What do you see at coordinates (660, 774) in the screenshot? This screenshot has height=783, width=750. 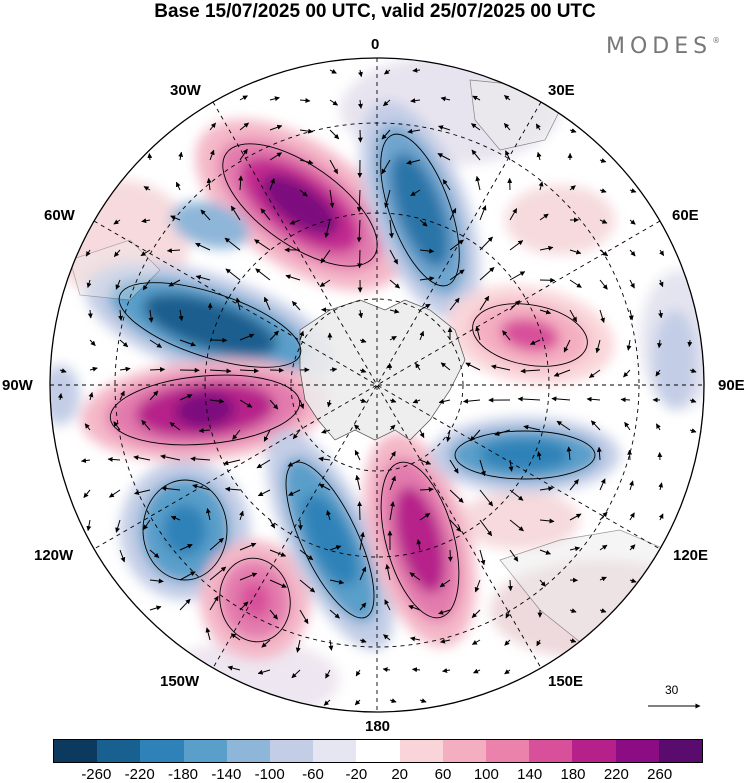 I see `colorbar-tick-label: 260` at bounding box center [660, 774].